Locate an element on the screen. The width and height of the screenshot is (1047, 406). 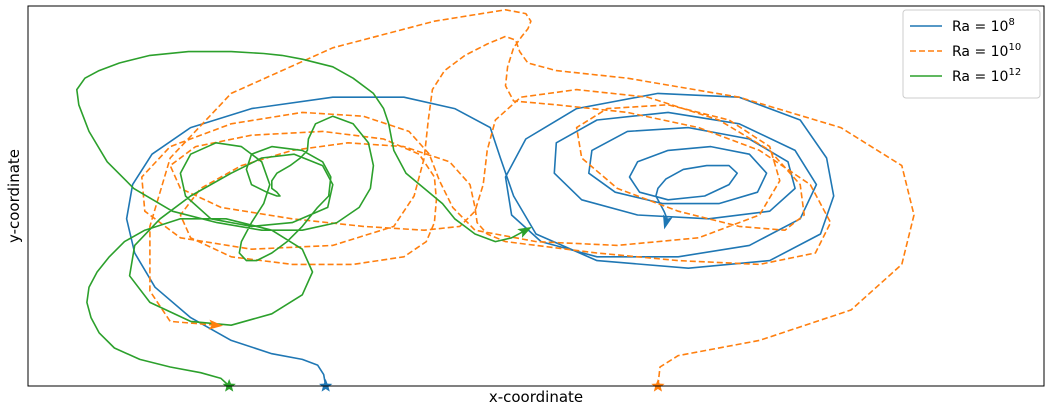
x-axis-label: x-coordinate is located at coordinates (536, 397).